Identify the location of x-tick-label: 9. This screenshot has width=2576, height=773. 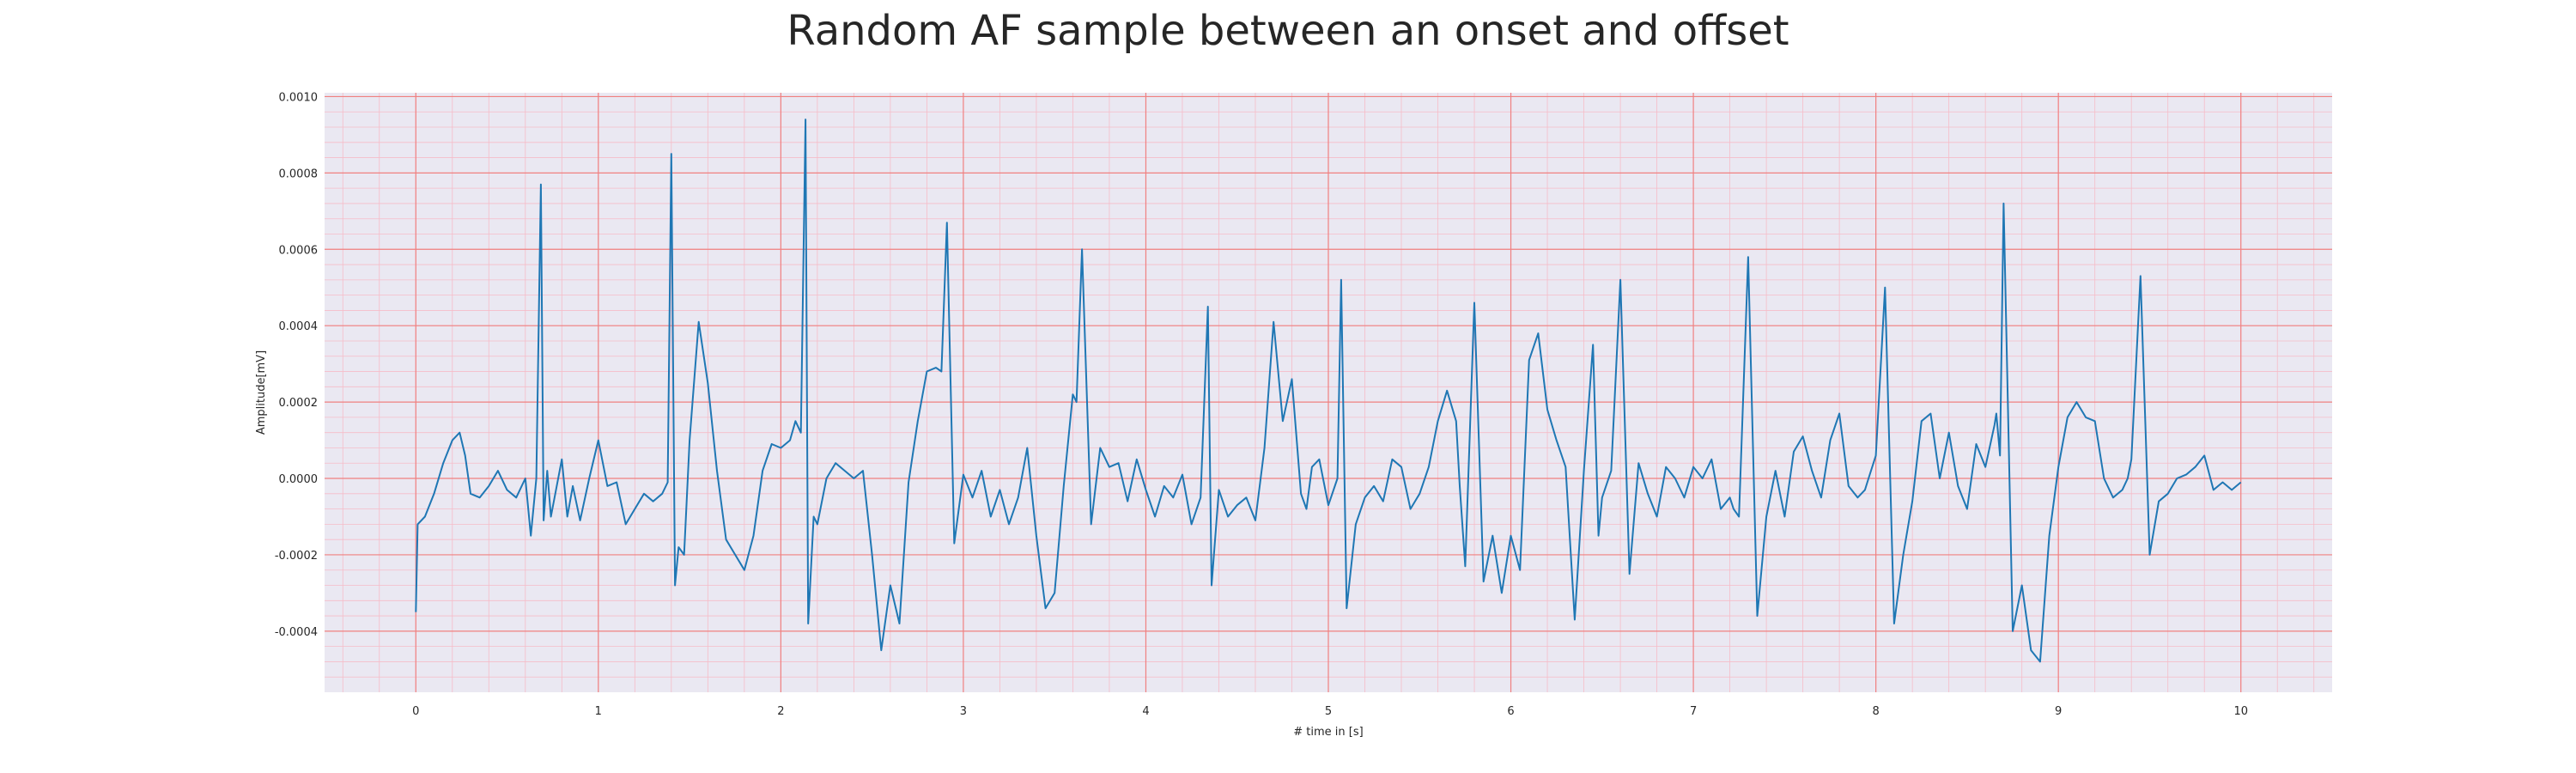
(2058, 711).